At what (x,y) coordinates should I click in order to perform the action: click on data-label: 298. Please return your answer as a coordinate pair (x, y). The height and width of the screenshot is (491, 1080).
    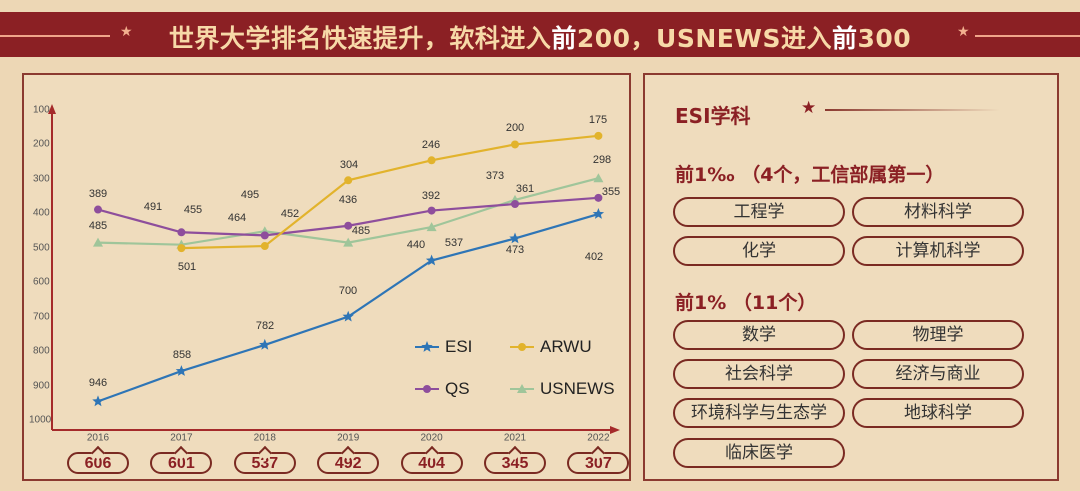
    Looking at the image, I should click on (602, 160).